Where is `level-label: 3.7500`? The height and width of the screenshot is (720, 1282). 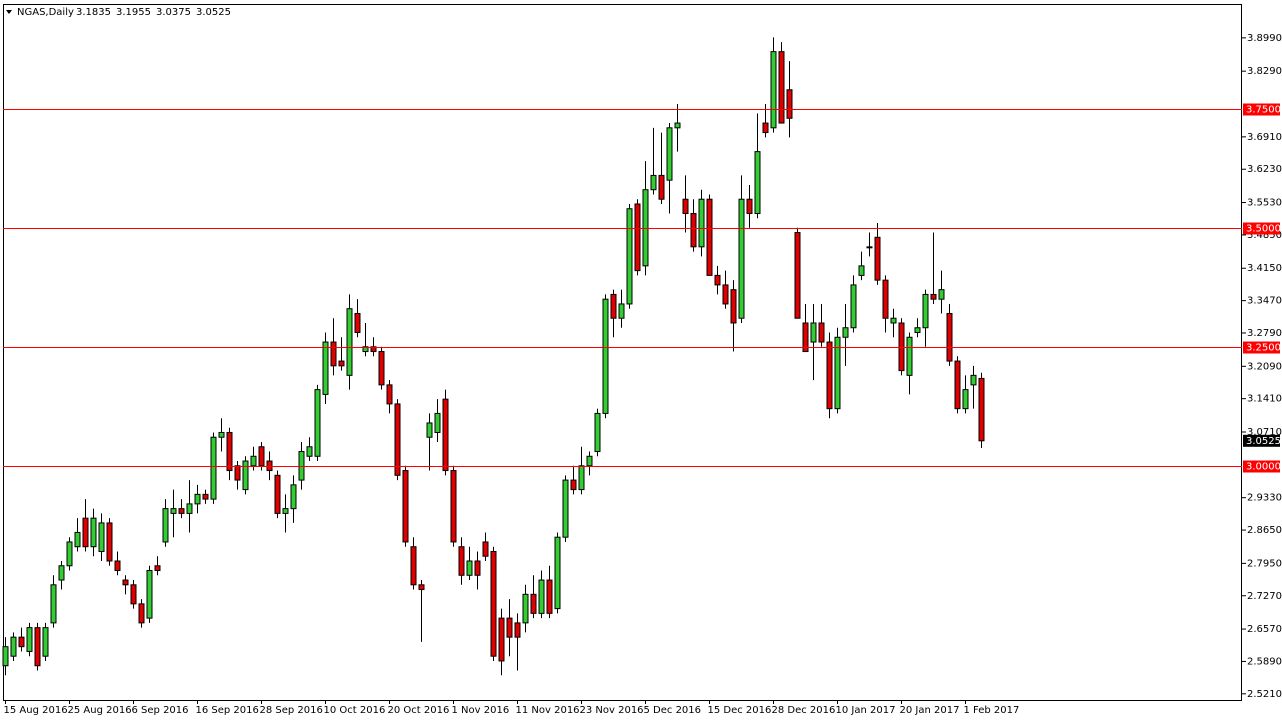
level-label: 3.7500 is located at coordinates (1263, 110).